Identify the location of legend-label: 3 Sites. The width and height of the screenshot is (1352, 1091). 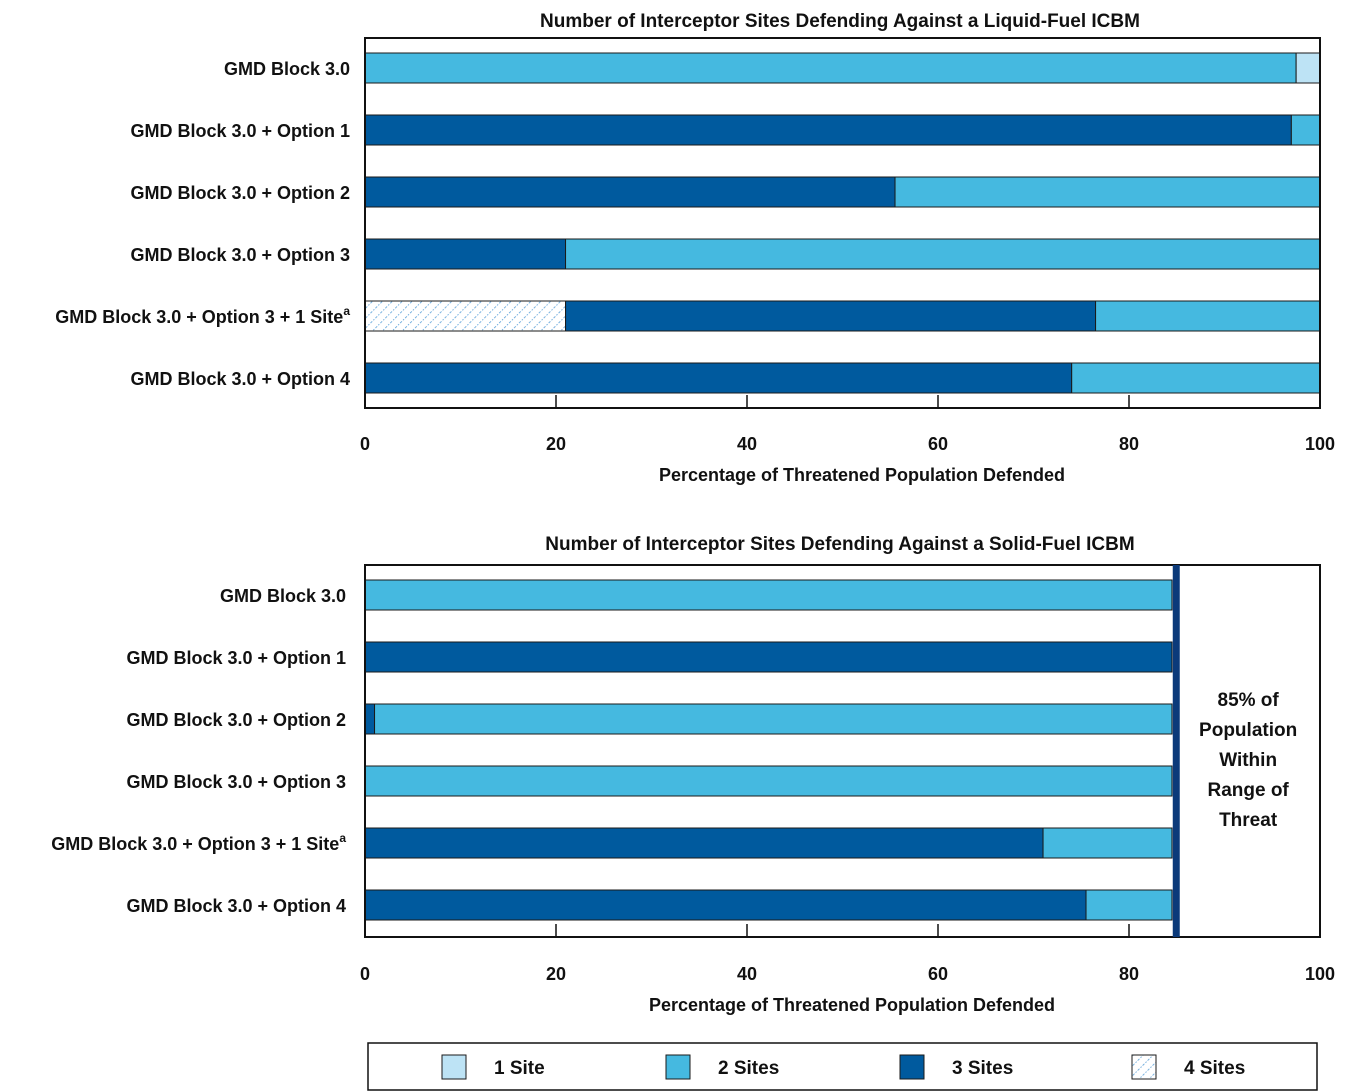
(982, 1068).